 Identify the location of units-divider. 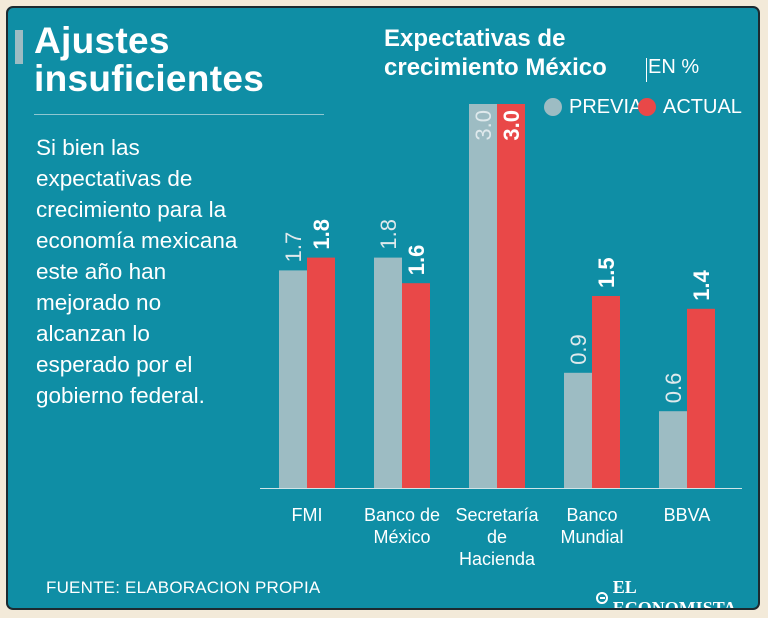
(646, 70).